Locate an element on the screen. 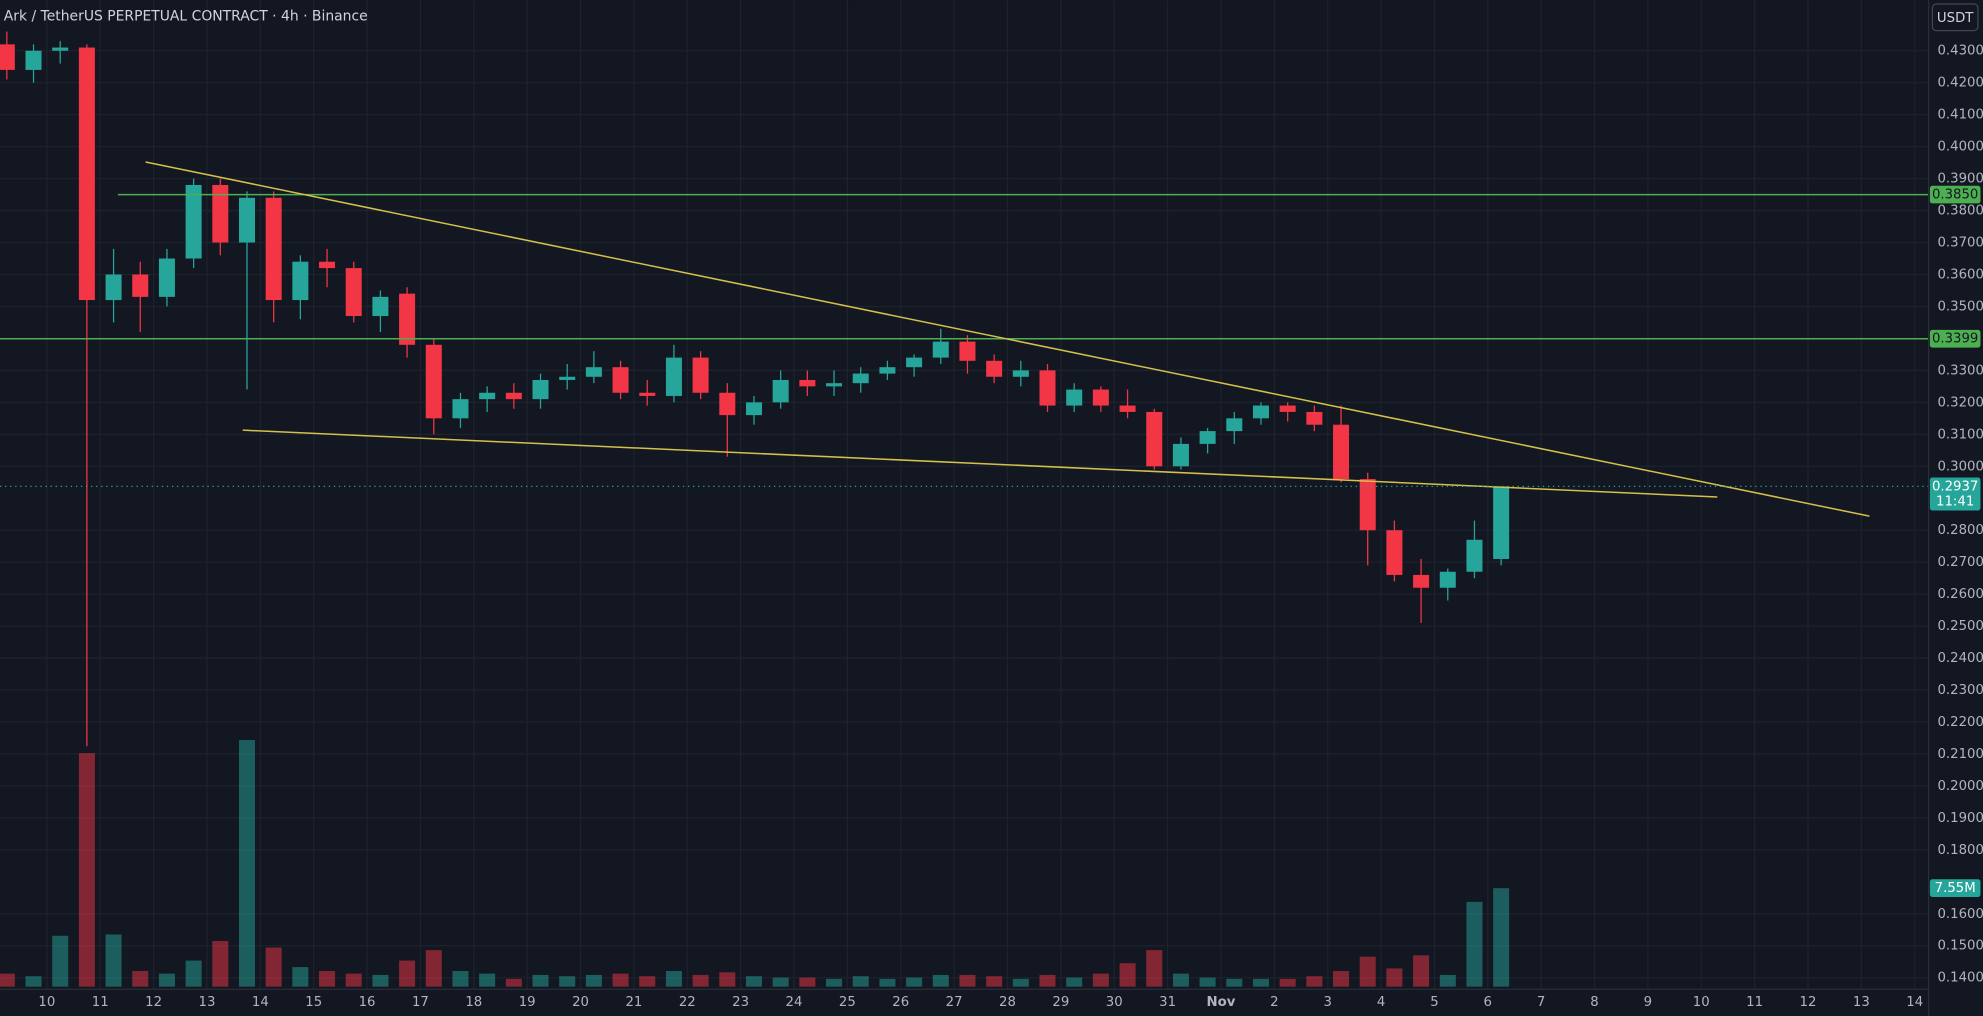 This screenshot has width=1983, height=1016. x-tick-label: 10 is located at coordinates (46, 1002).